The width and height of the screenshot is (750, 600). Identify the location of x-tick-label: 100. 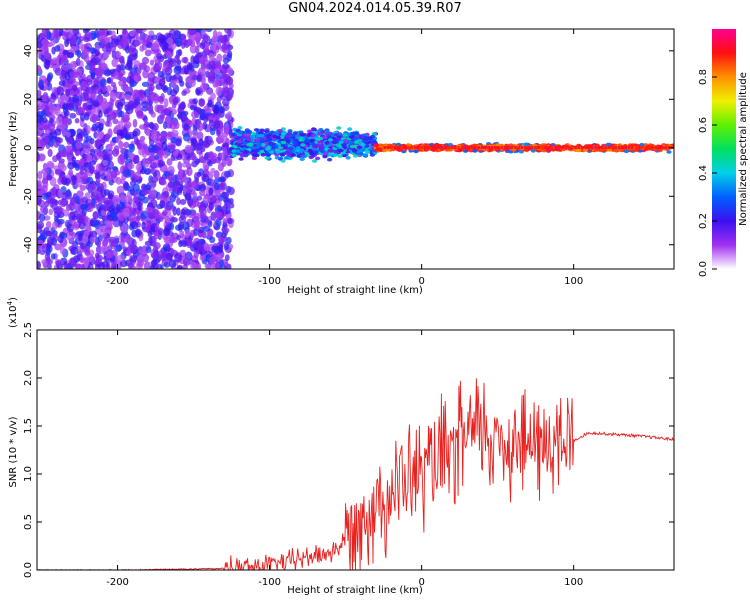
(573, 582).